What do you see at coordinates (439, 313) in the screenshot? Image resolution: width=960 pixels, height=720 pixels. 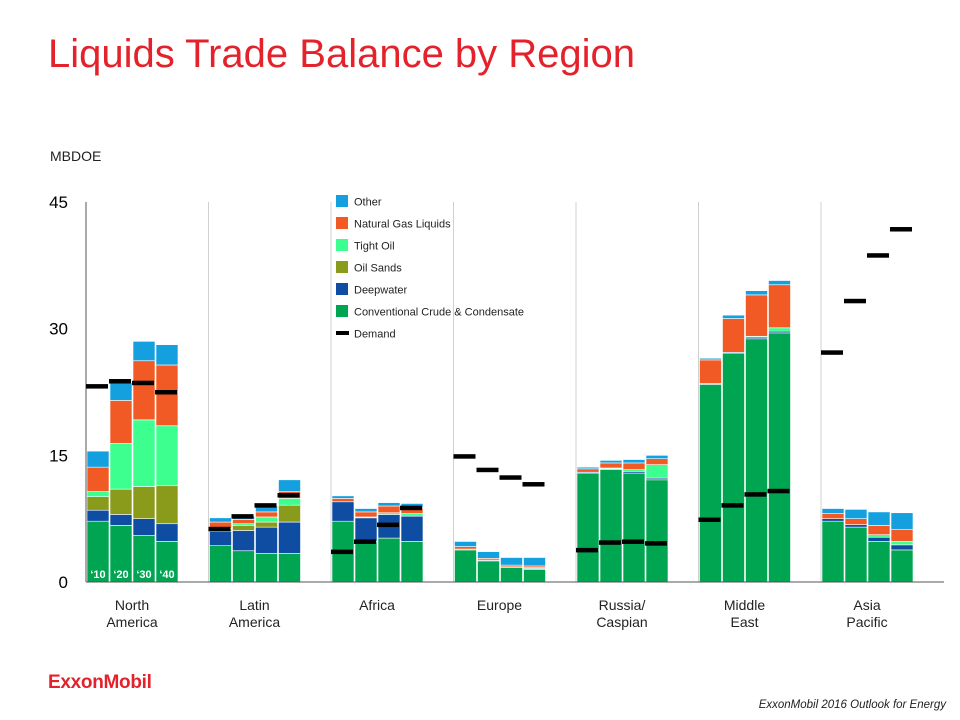 I see `legend-label: Conventional Crude & Condensate` at bounding box center [439, 313].